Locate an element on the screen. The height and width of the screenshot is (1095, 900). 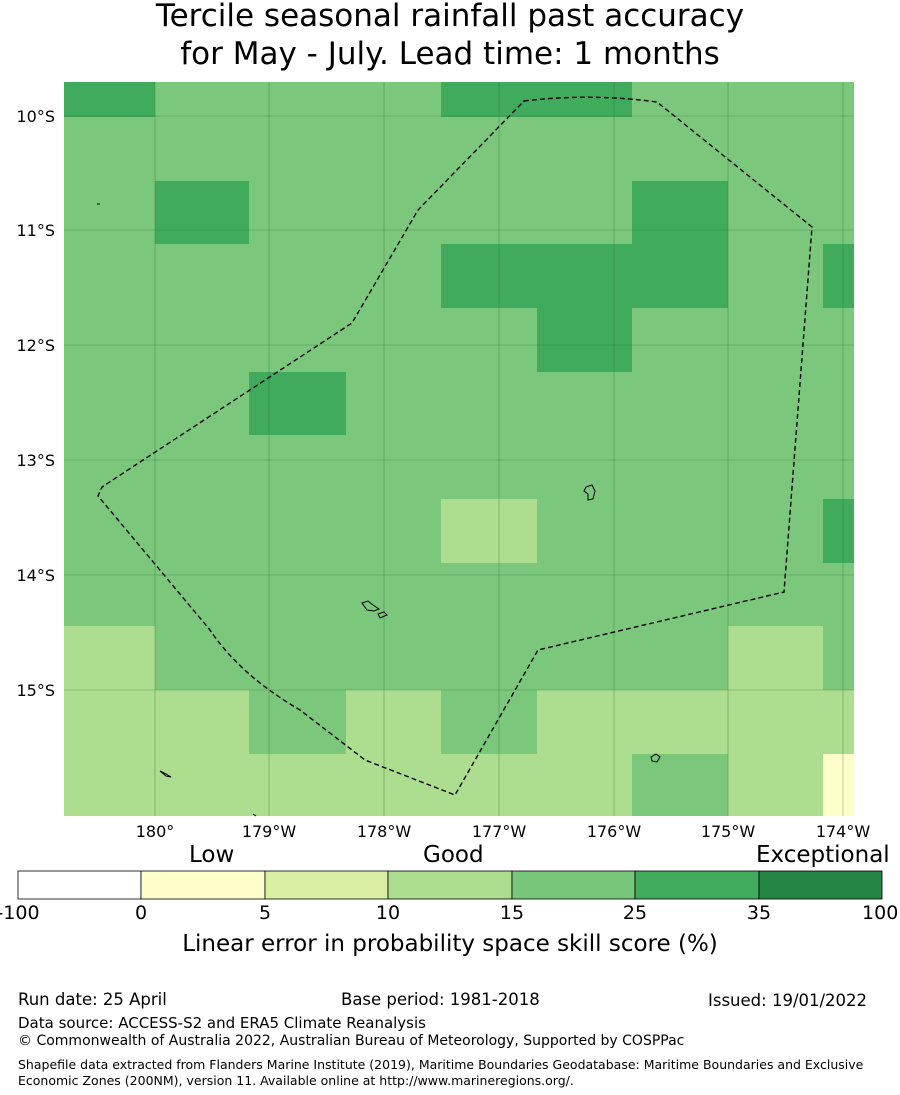
colorbar-tick: 25 is located at coordinates (635, 913).